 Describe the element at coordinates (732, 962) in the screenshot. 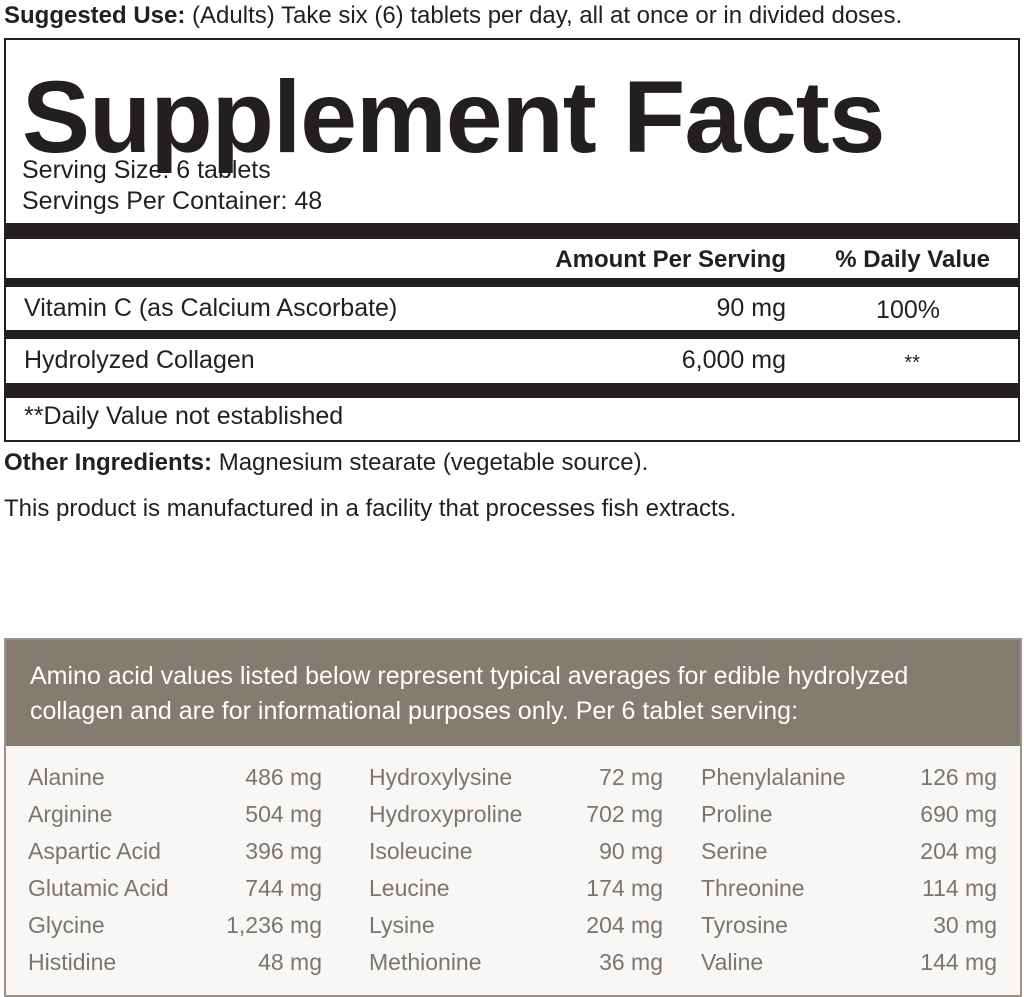

I see `amino-name: Valine` at that location.